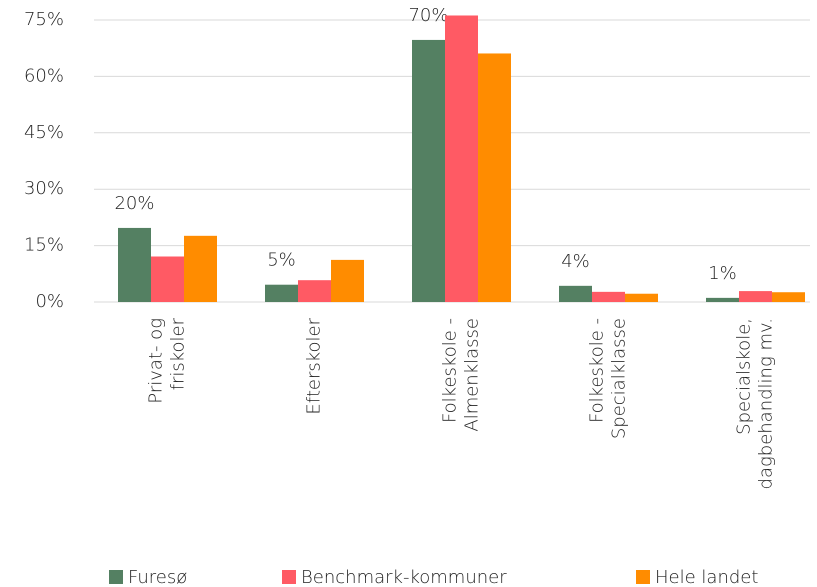 Image resolution: width=817 pixels, height=587 pixels. What do you see at coordinates (156, 361) in the screenshot?
I see `x-tick-label: Privat- og` at bounding box center [156, 361].